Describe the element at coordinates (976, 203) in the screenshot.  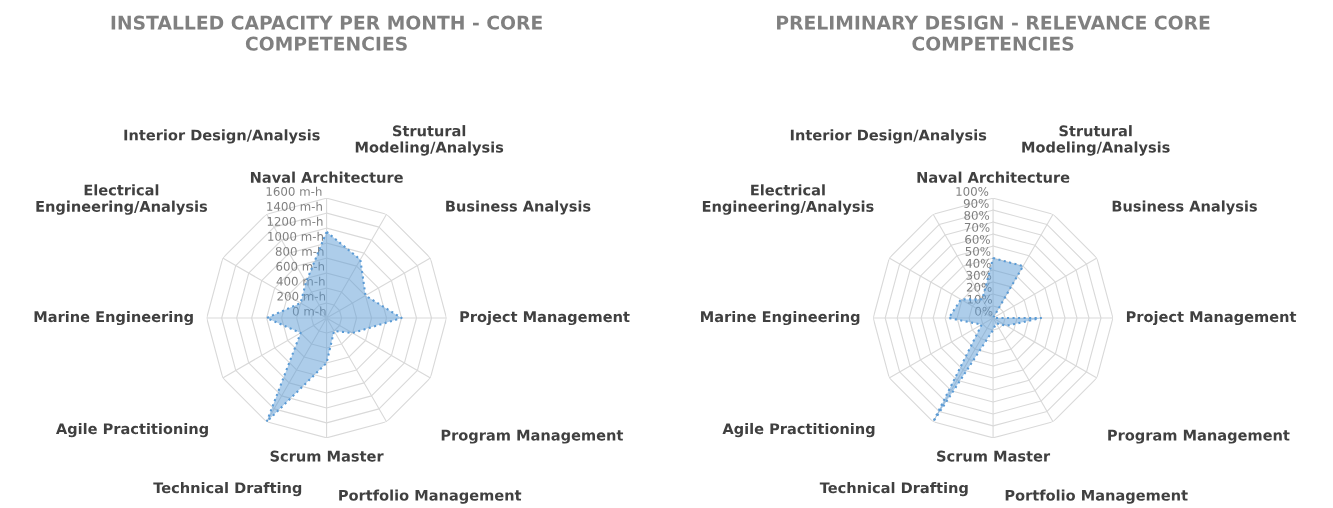
I see `y-tick-label: 90%` at that location.